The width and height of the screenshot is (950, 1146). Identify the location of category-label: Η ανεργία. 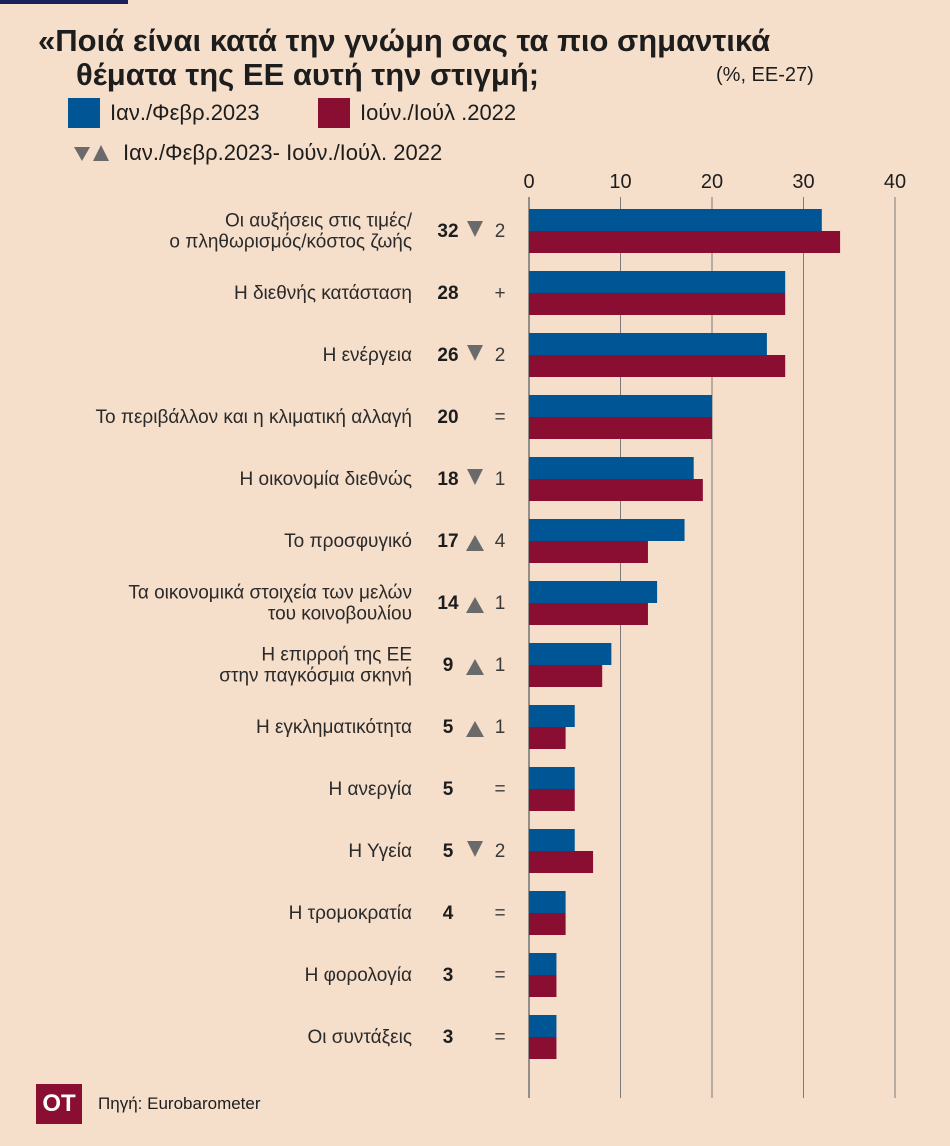
(370, 789).